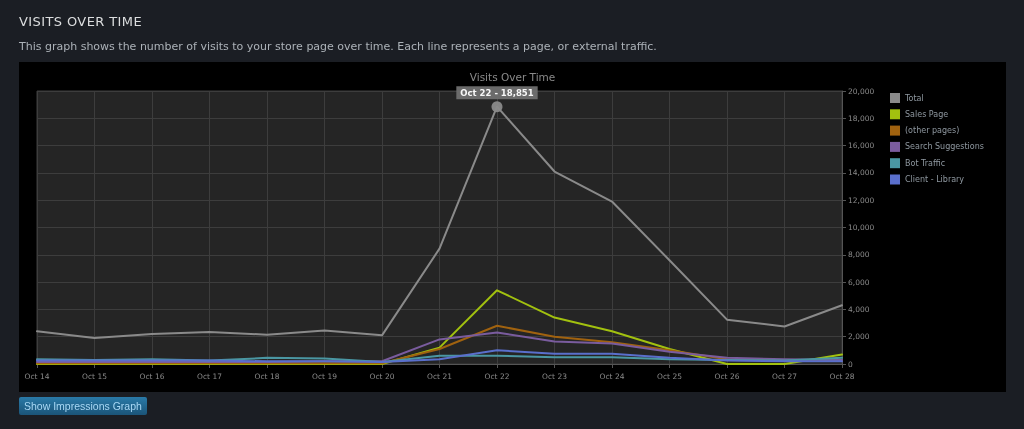 The image size is (1024, 429). I want to click on chart-subtitle: This graph shows the number of visits to your store page over time. Each line represents a page, or external traffic., so click(338, 46).